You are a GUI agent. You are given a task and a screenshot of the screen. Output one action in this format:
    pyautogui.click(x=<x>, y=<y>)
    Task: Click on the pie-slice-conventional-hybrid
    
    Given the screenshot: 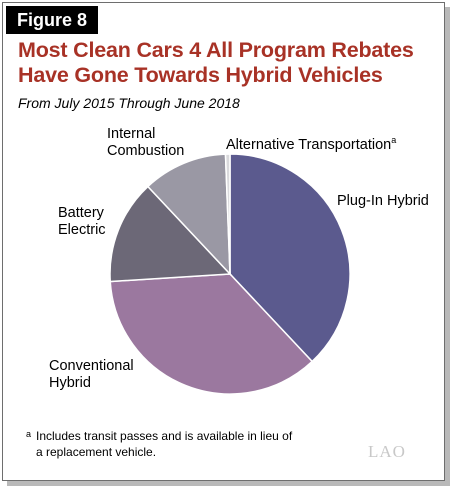 What is the action you would take?
    pyautogui.click(x=211, y=334)
    